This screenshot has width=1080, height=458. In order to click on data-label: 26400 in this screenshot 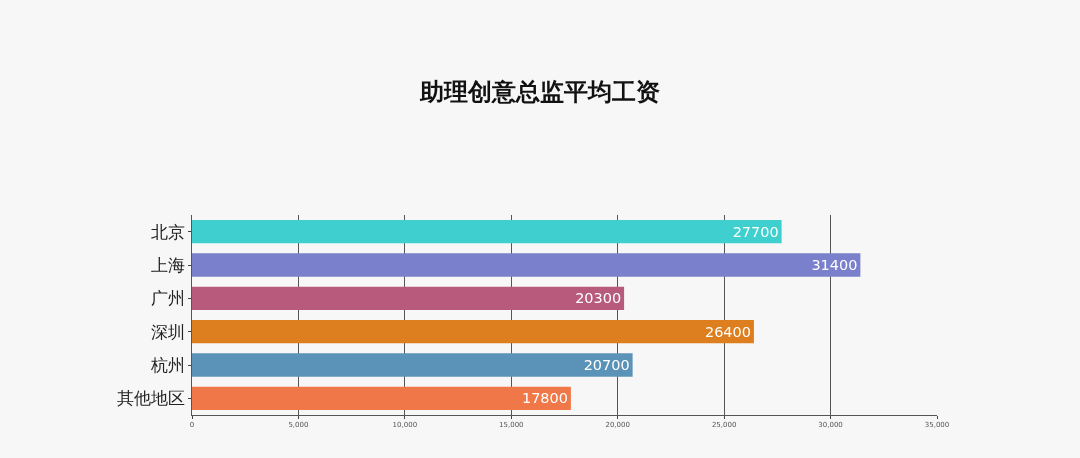, I will do `click(728, 331)`.